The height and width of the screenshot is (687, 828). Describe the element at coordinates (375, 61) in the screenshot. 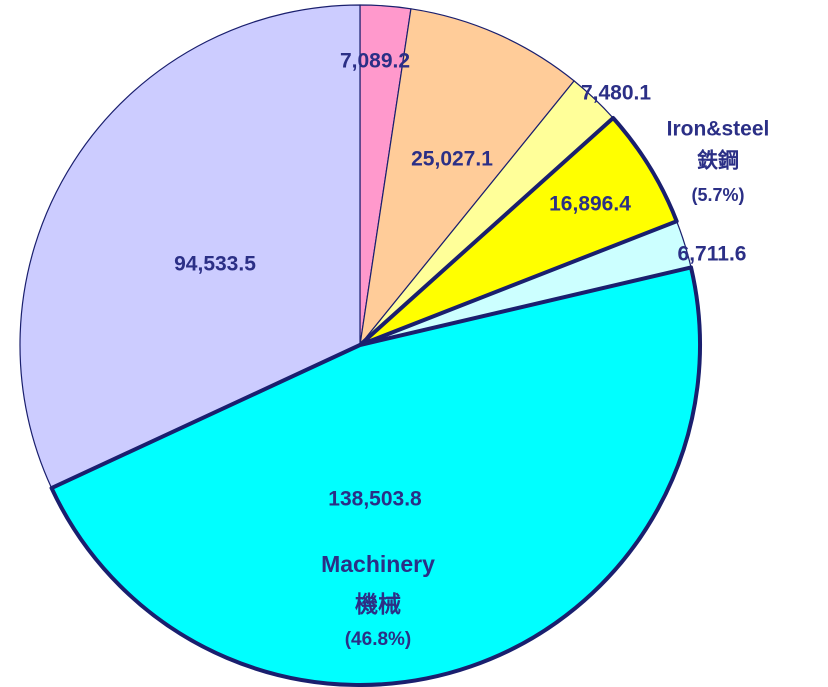

I see `data-label: 7,089.2` at that location.